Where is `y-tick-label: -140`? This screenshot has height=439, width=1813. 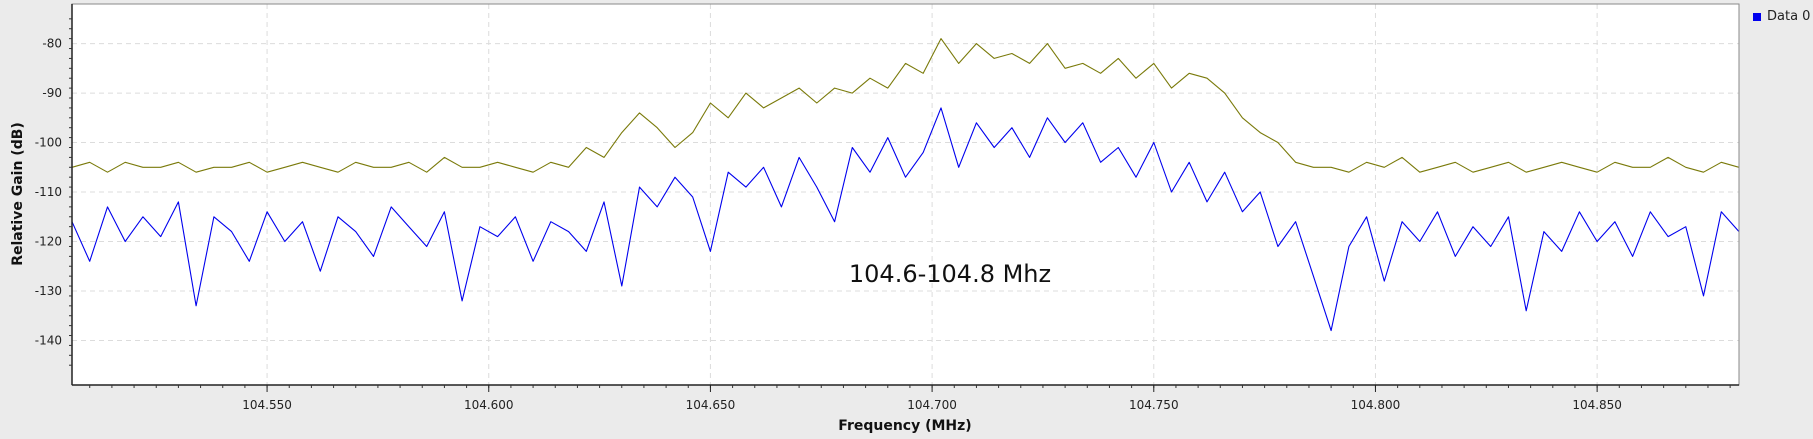
y-tick-label: -140 is located at coordinates (48, 340).